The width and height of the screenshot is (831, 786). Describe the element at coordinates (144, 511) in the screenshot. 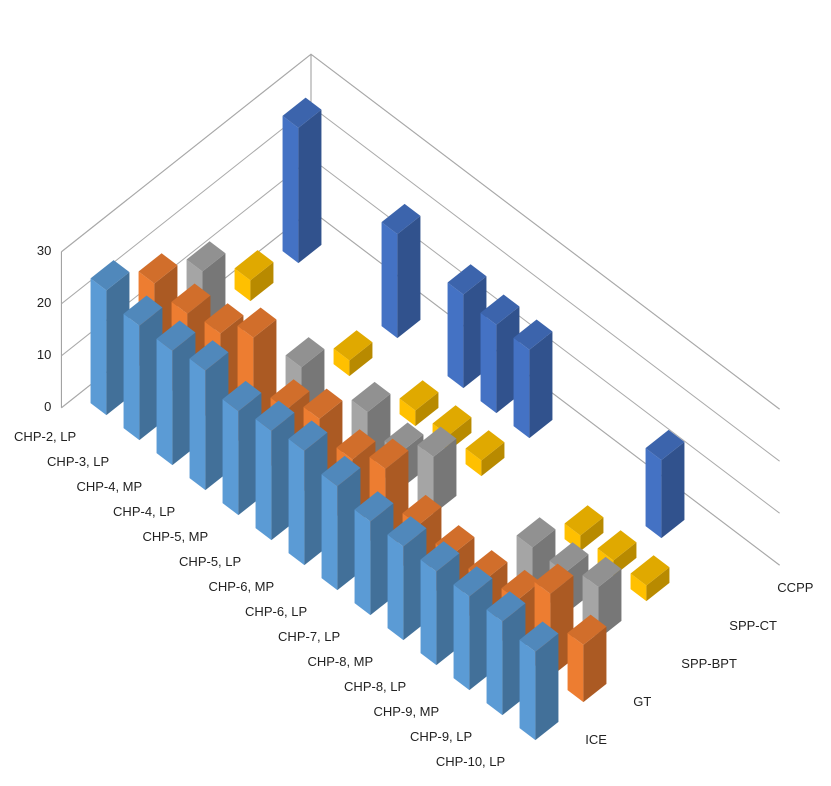

I see `category-label: CHP-4, LP` at that location.